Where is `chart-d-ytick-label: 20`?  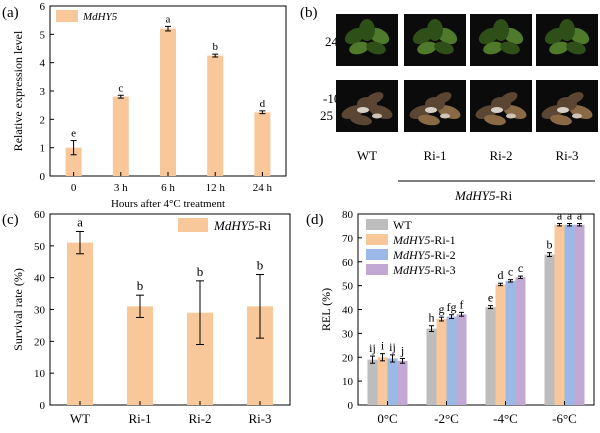
chart-d-ytick-label: 20 is located at coordinates (348, 358).